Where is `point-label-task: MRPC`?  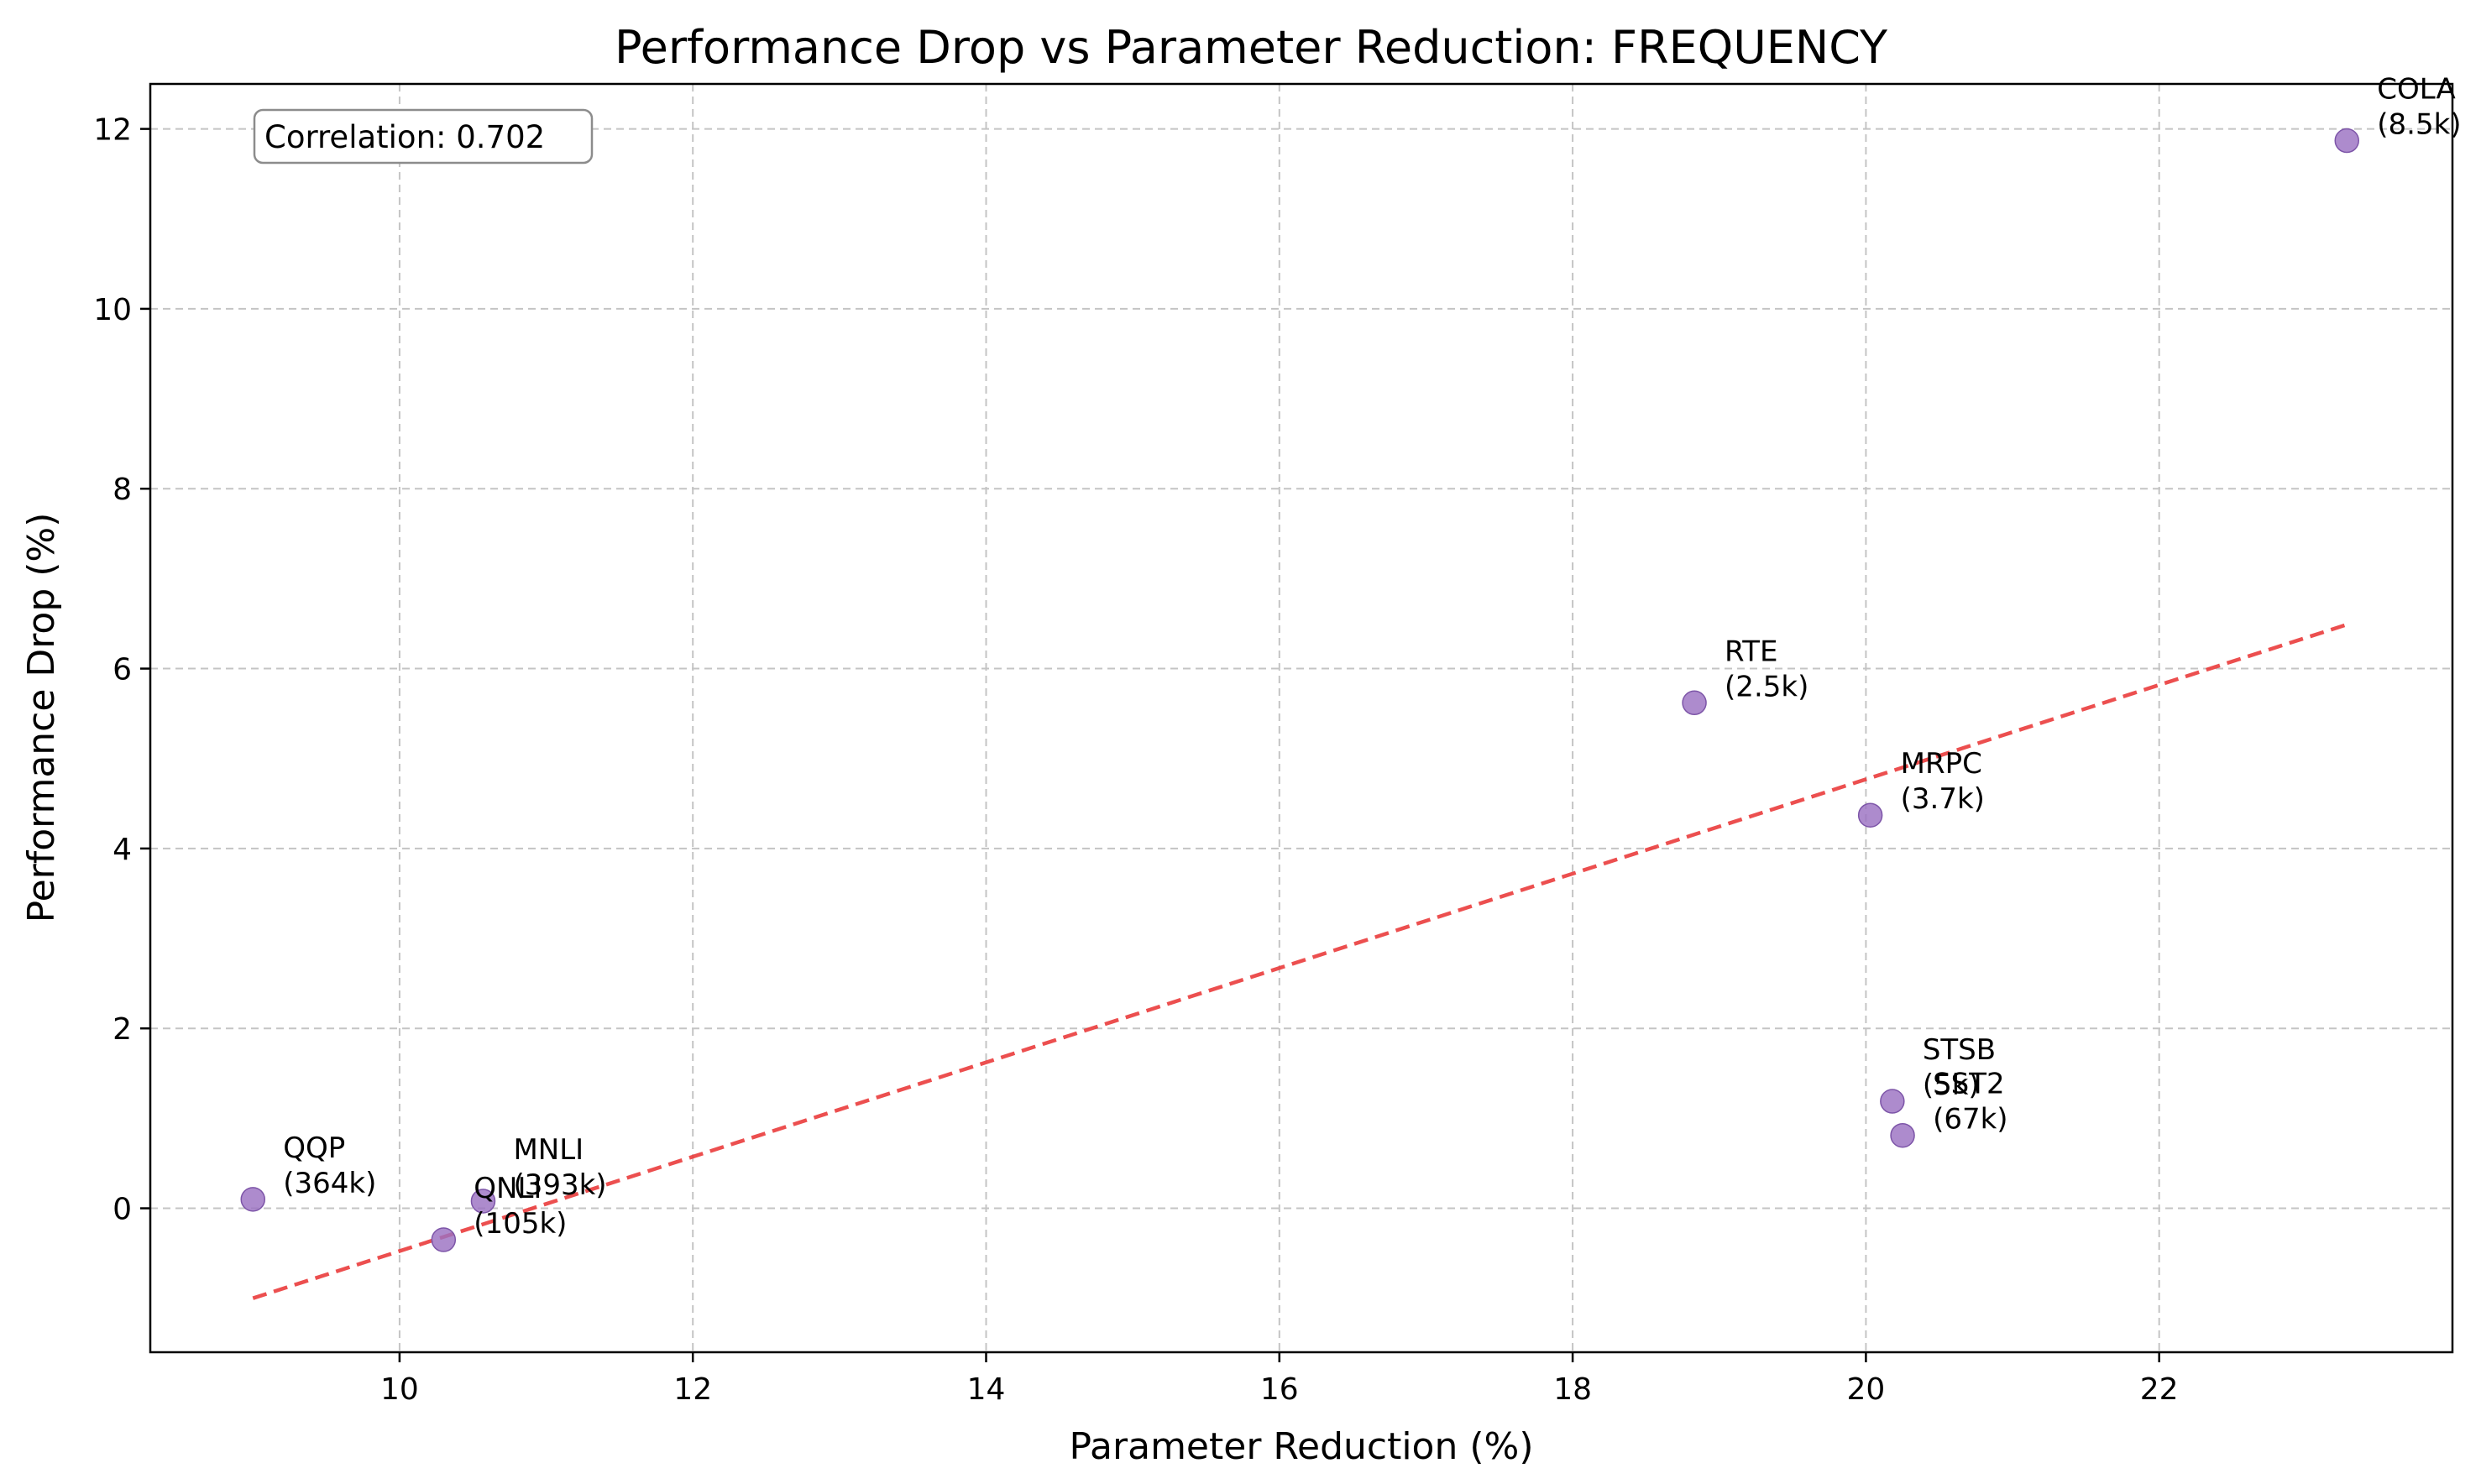 point-label-task: MRPC is located at coordinates (1941, 764).